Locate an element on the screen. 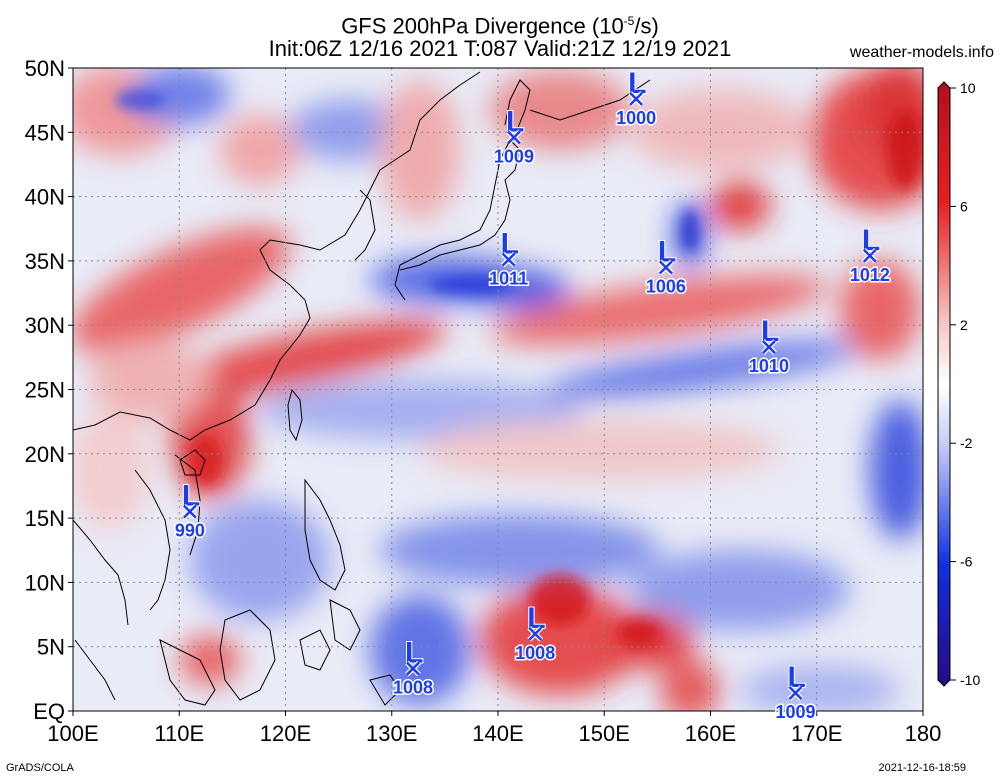 This screenshot has width=1000, height=779. colorbar-label: -10 is located at coordinates (970, 680).